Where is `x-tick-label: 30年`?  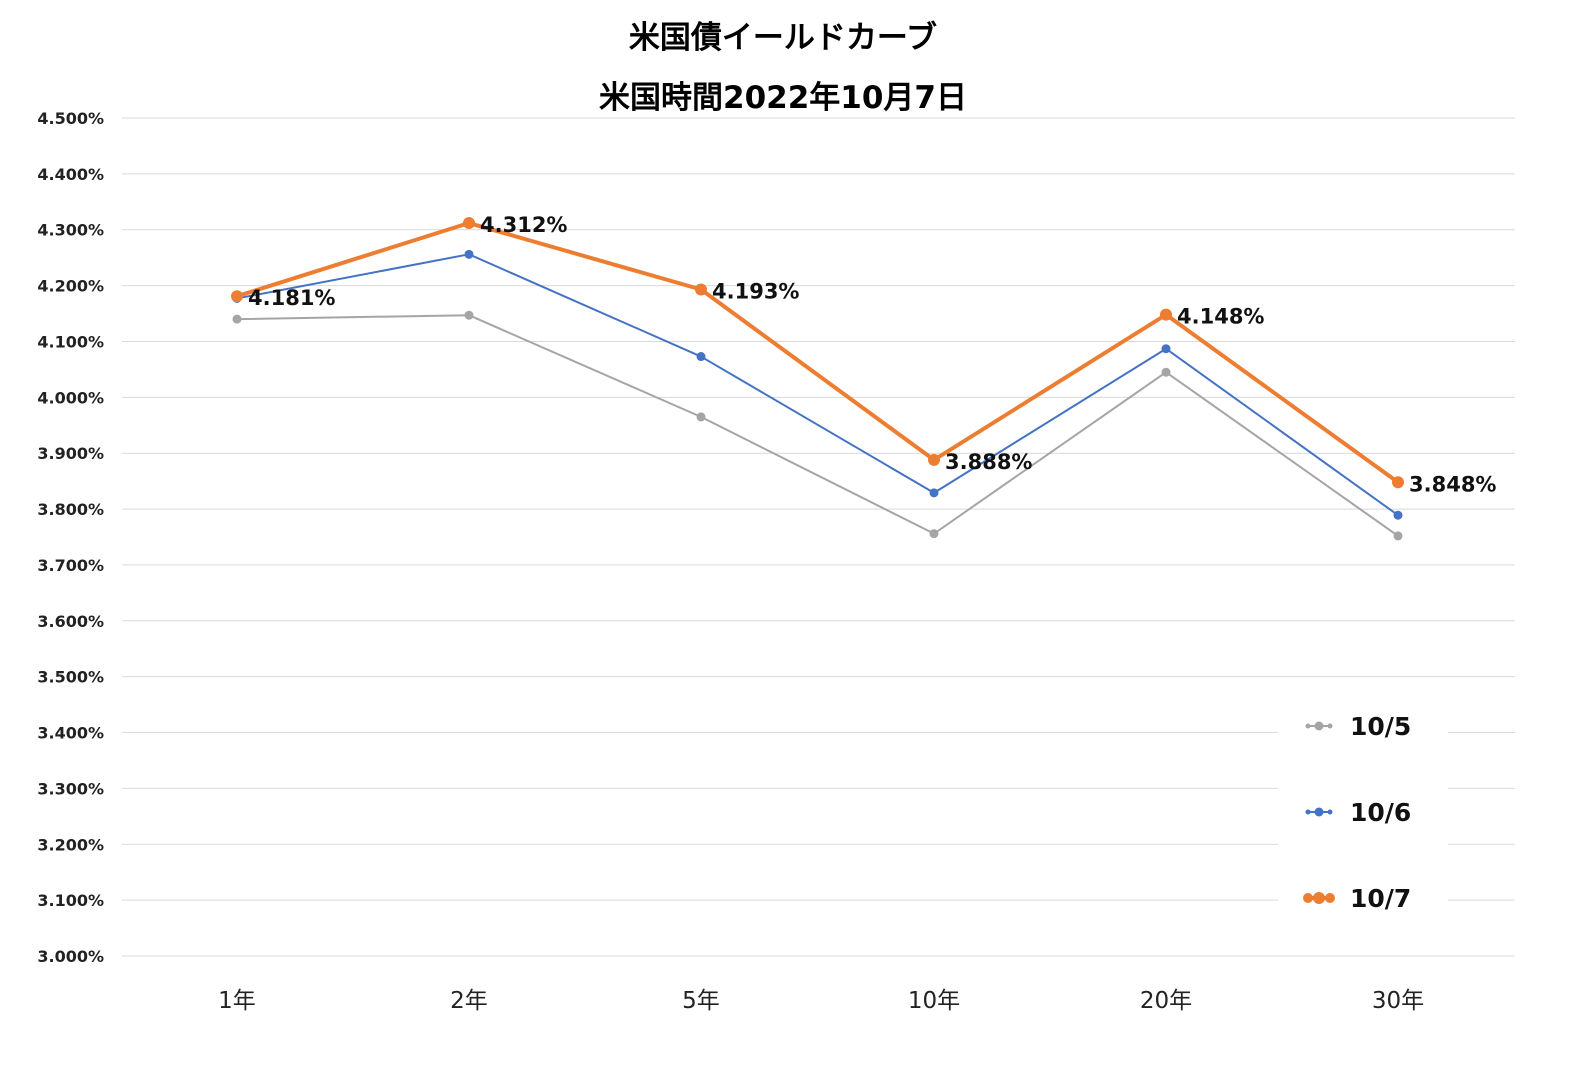 x-tick-label: 30年 is located at coordinates (1398, 1001).